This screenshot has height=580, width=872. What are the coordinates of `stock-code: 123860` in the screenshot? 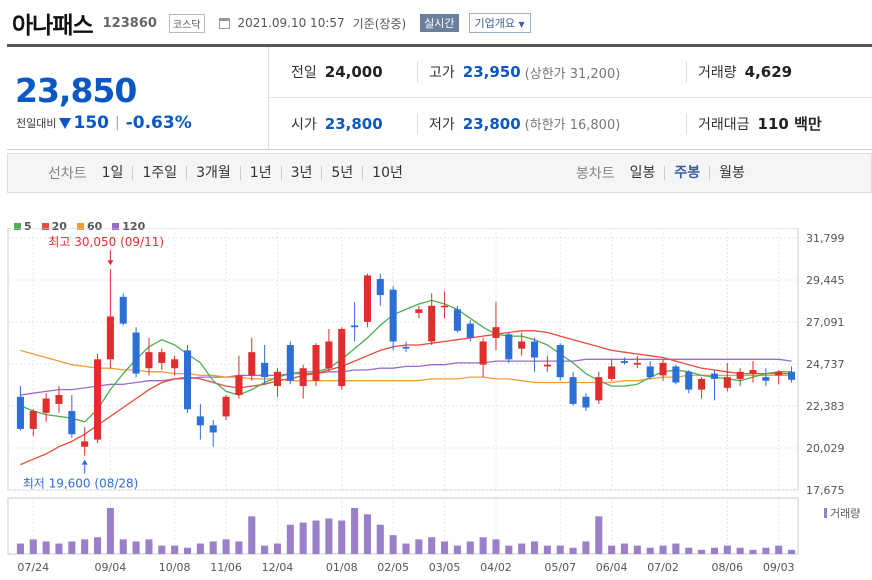 It's located at (129, 23).